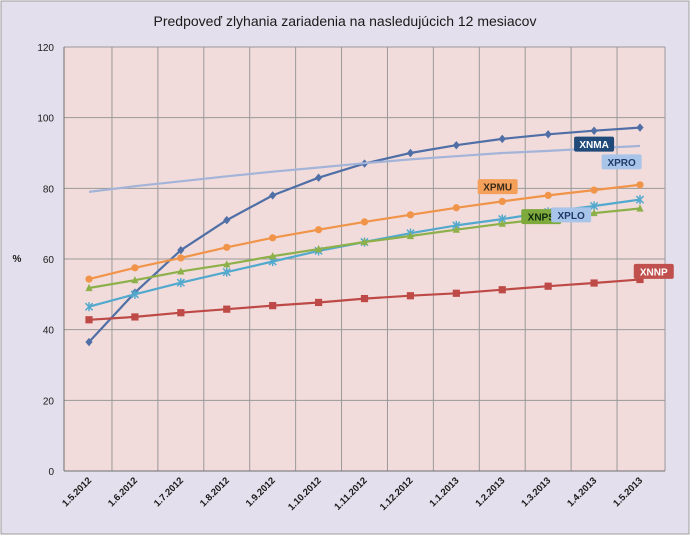 This screenshot has height=535, width=690. What do you see at coordinates (49, 189) in the screenshot?
I see `y-tick-label: 80` at bounding box center [49, 189].